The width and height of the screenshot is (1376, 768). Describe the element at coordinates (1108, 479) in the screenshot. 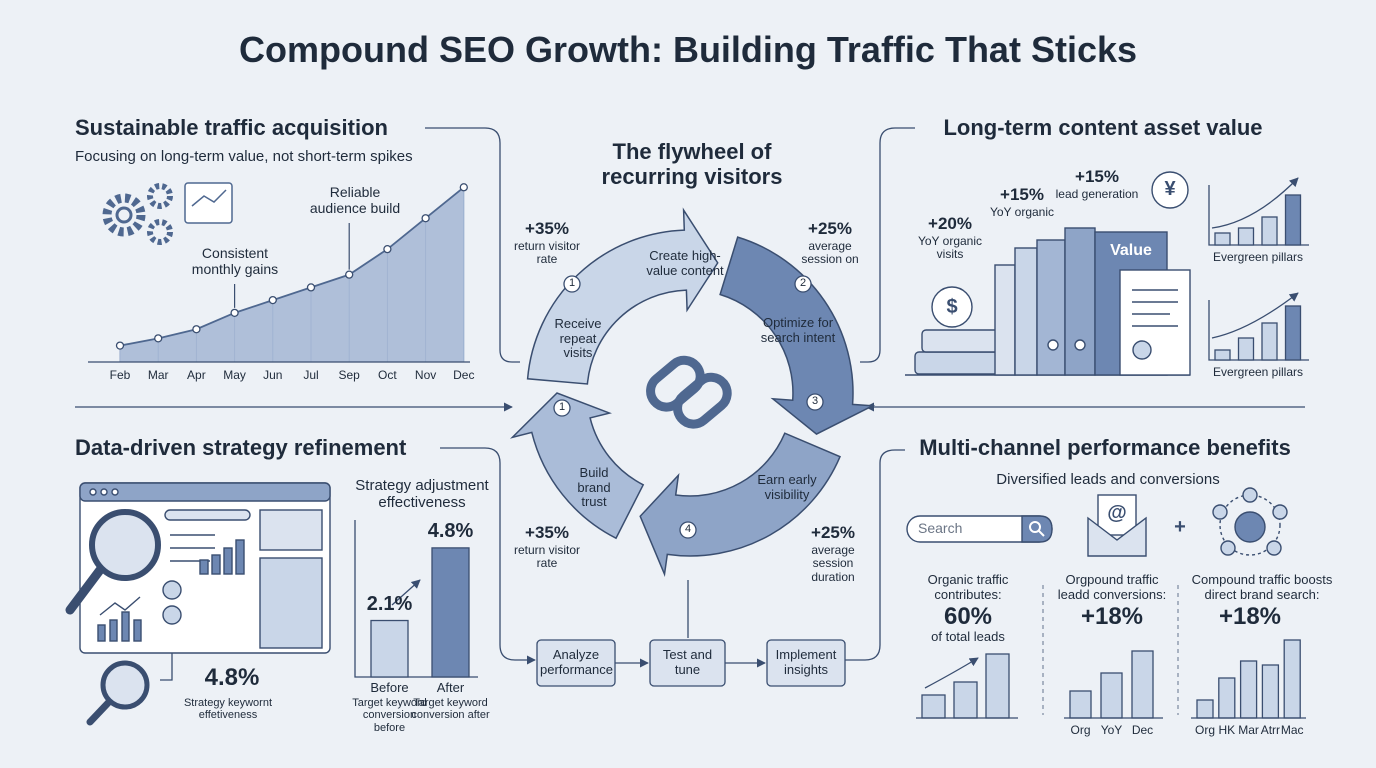

I see `section-subtitle: Diversified leads and conversions` at that location.